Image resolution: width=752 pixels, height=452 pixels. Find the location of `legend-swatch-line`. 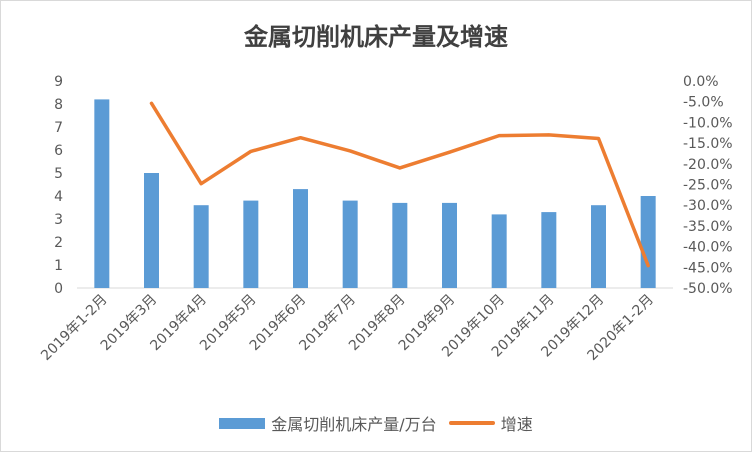

legend-swatch-line is located at coordinates (471, 423).